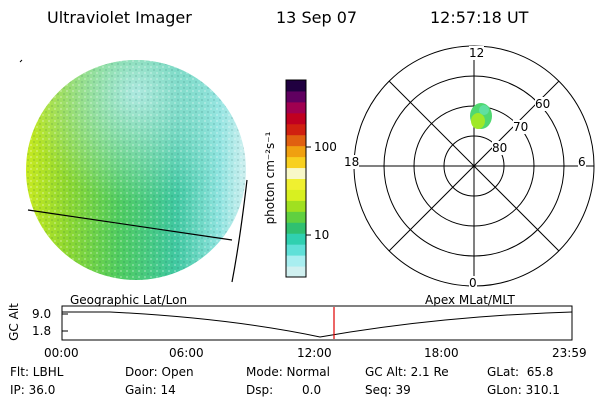 This screenshot has width=600, height=400. Describe the element at coordinates (312, 390) in the screenshot. I see `dsp-value: 0.0` at that location.